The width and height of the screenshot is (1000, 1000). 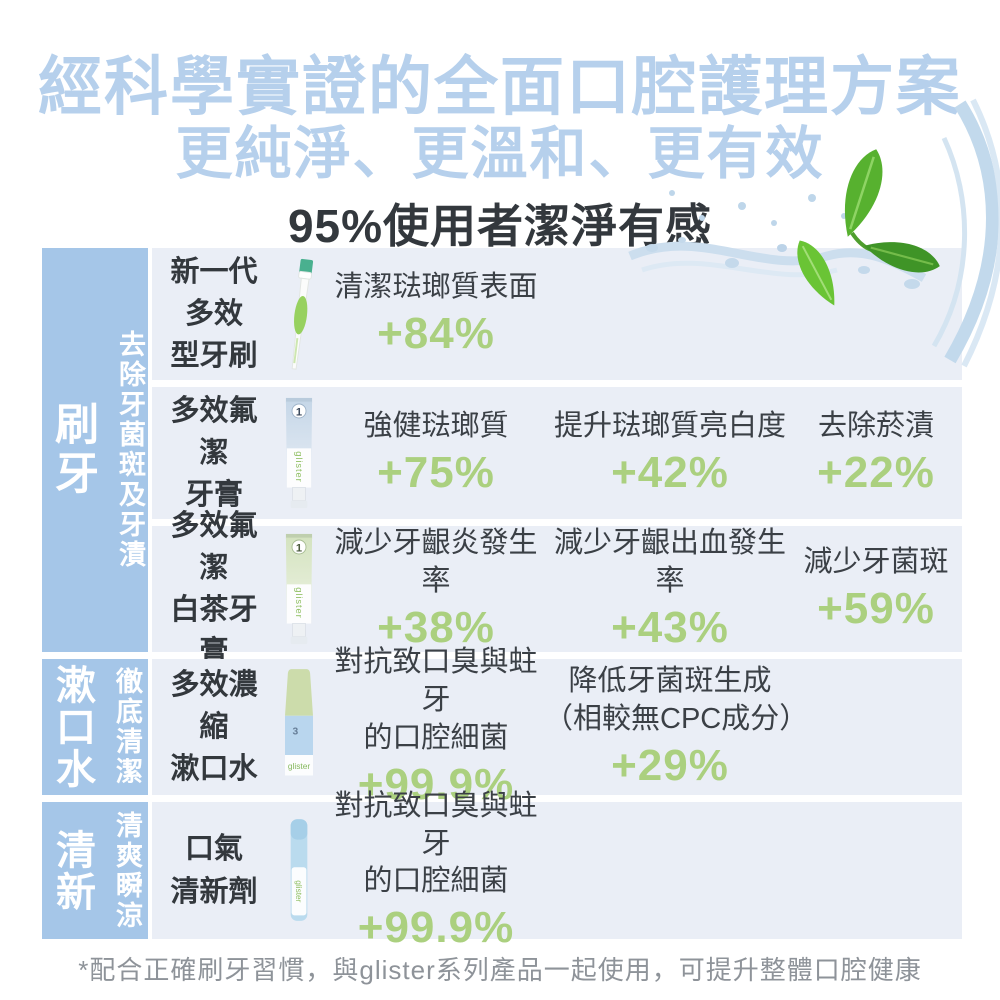 What do you see at coordinates (130, 450) in the screenshot?
I see `category-brushing-sublabel: 去除牙菌斑及牙漬` at bounding box center [130, 450].